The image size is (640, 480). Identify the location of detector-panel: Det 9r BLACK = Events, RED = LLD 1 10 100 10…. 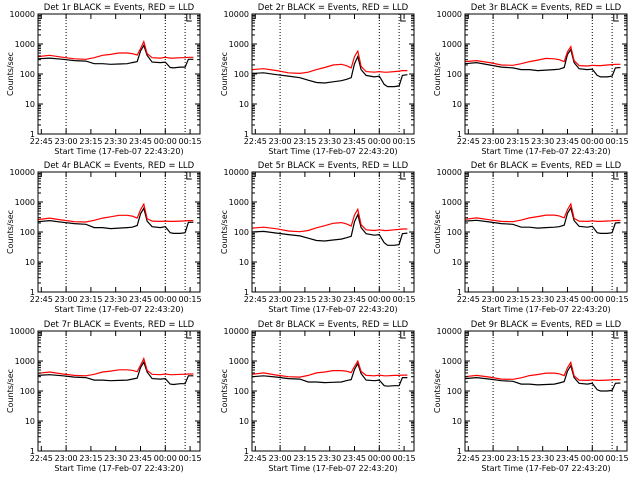
(531, 396).